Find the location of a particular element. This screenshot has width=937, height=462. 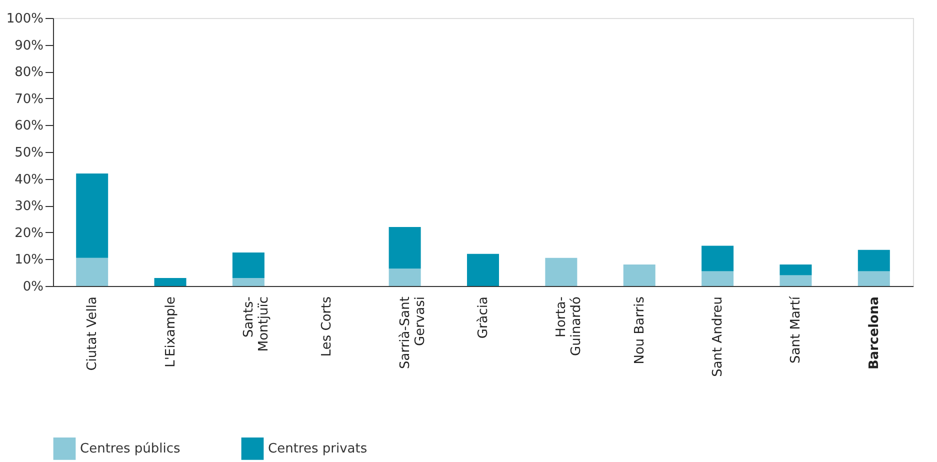

x-tick-label: Sarrià-Sant Gervasi is located at coordinates (413, 333).